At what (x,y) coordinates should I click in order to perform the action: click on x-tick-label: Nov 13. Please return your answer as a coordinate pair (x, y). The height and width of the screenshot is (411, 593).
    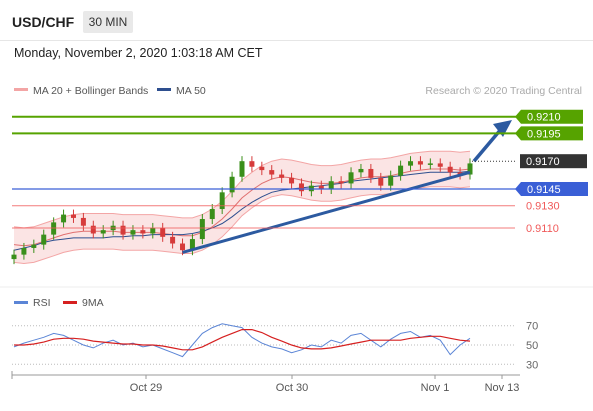
    Looking at the image, I should click on (502, 388).